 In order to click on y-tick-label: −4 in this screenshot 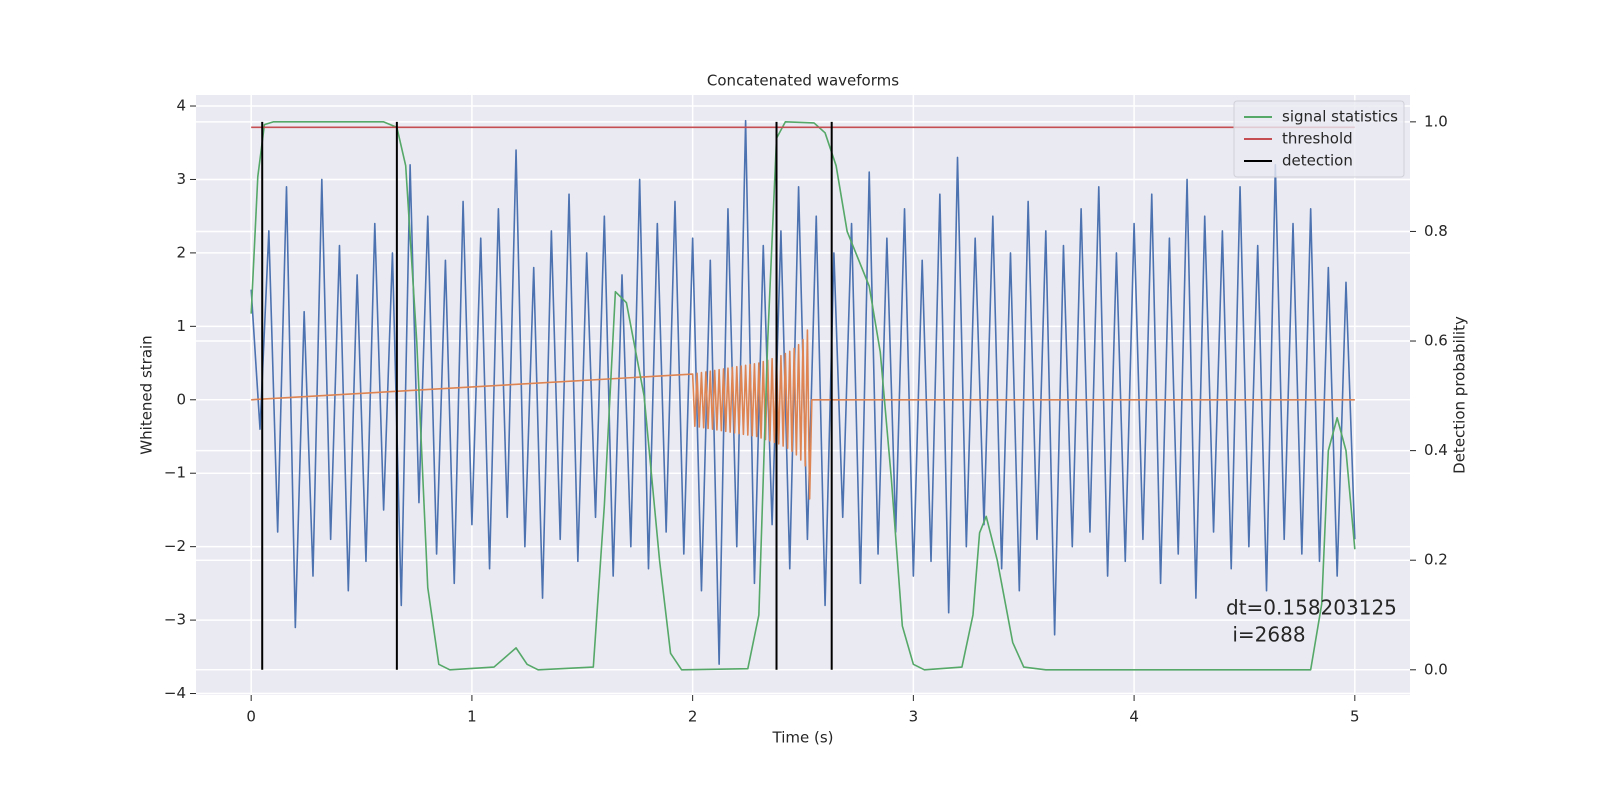, I will do `click(175, 693)`.